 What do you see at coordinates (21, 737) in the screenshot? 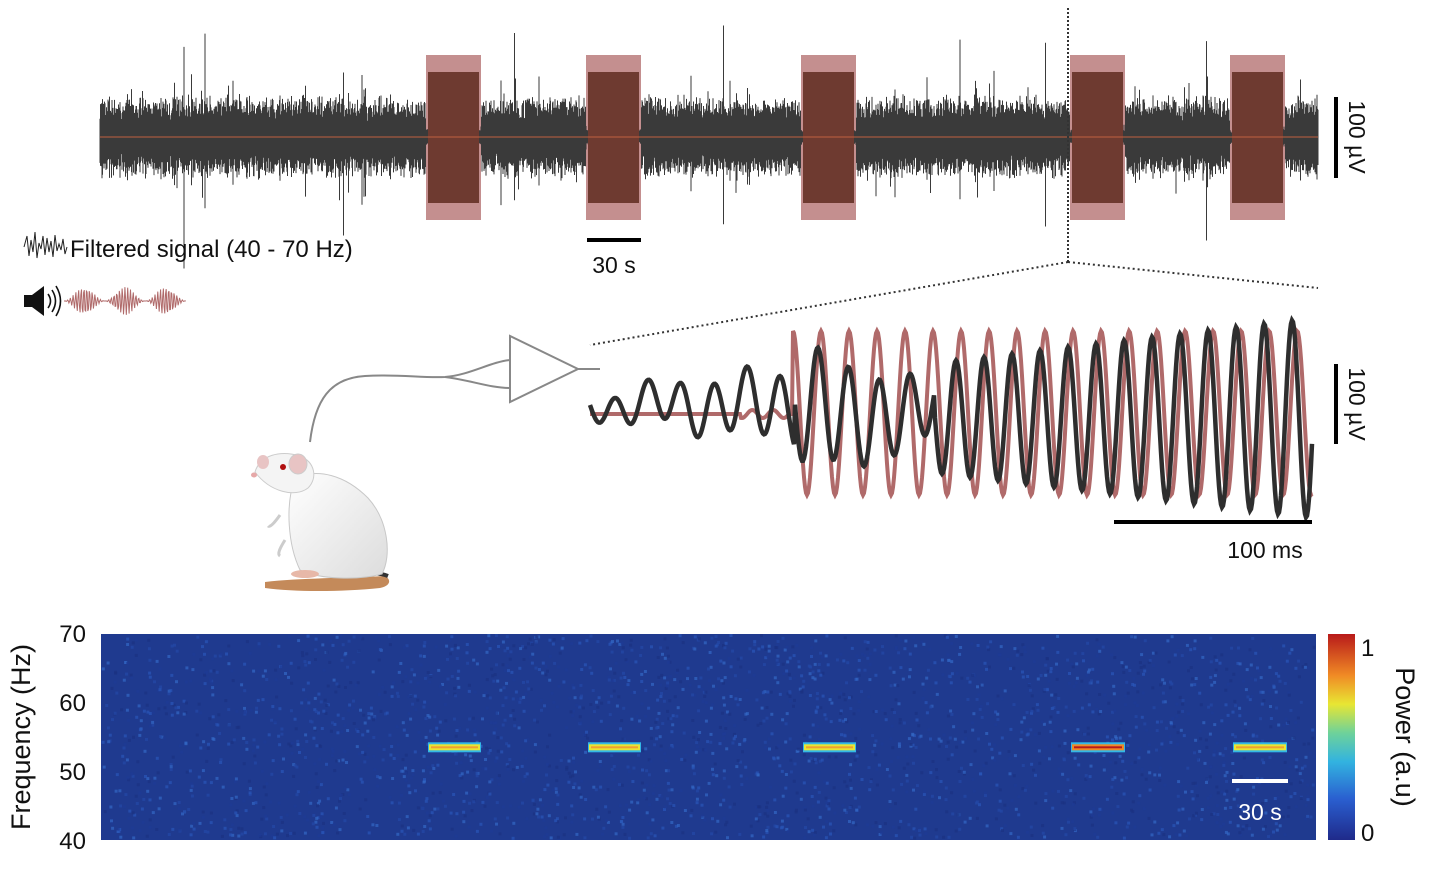
I see `y-axis-label: Frequency (Hz)` at bounding box center [21, 737].